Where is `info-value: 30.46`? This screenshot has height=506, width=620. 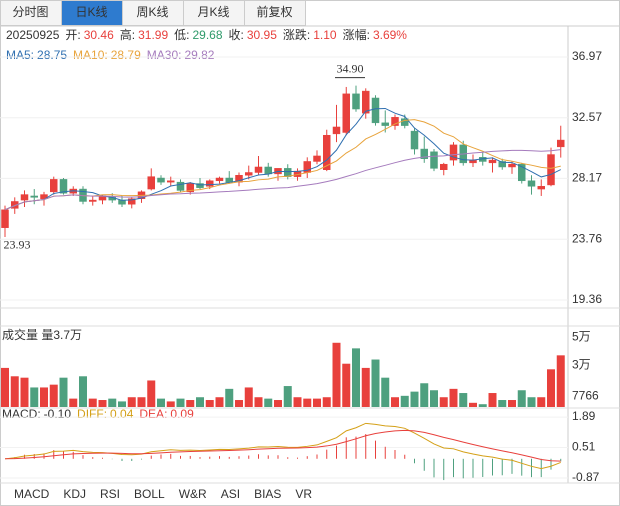
info-value: 30.46 is located at coordinates (99, 35).